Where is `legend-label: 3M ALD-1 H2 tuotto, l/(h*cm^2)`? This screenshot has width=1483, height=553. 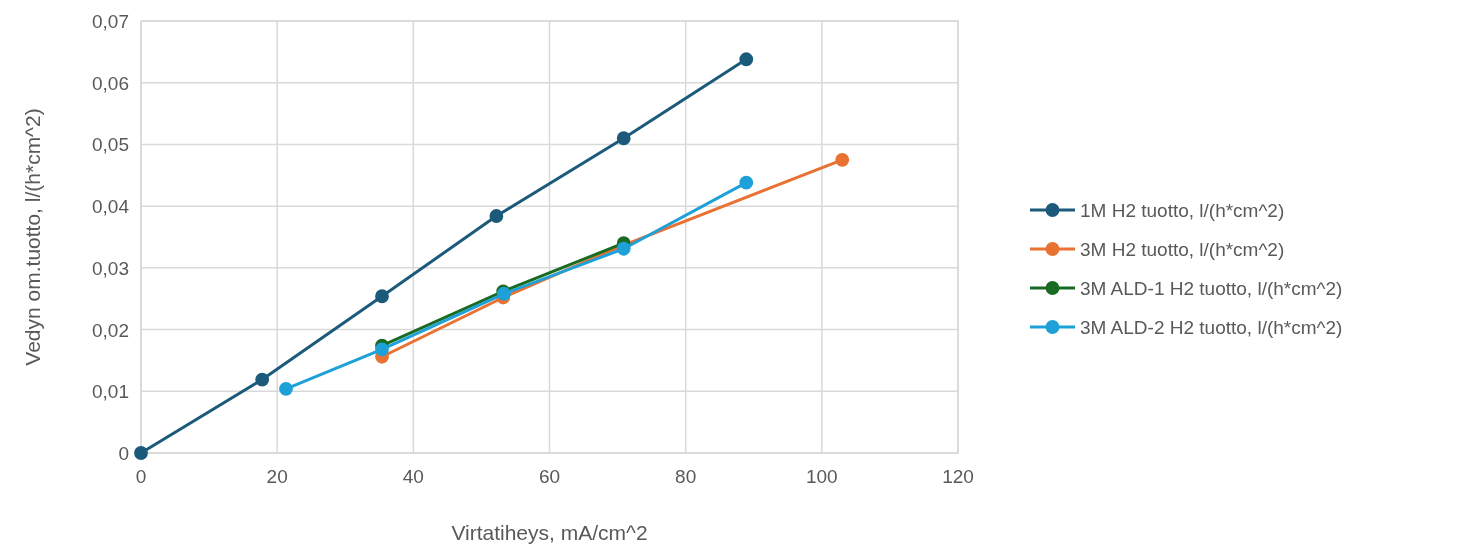
legend-label: 3M ALD-1 H2 tuotto, l/(h*cm^2) is located at coordinates (1211, 288).